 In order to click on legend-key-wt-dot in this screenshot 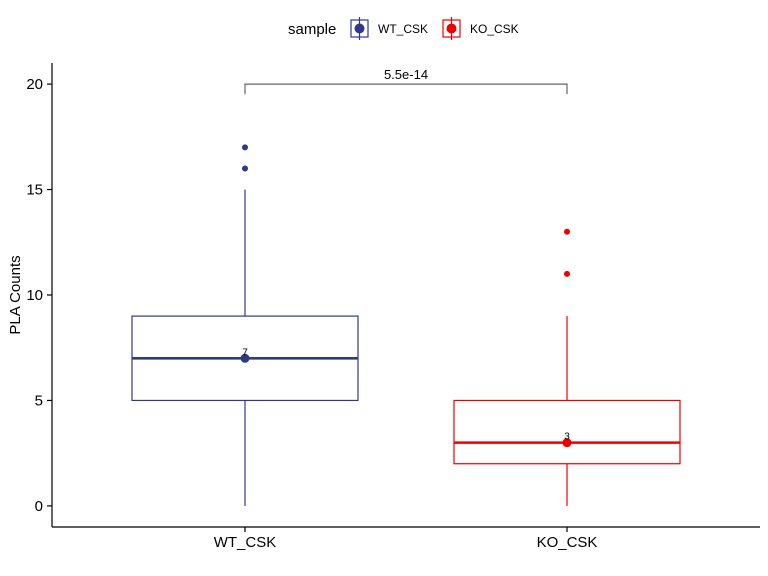, I will do `click(359, 28)`.